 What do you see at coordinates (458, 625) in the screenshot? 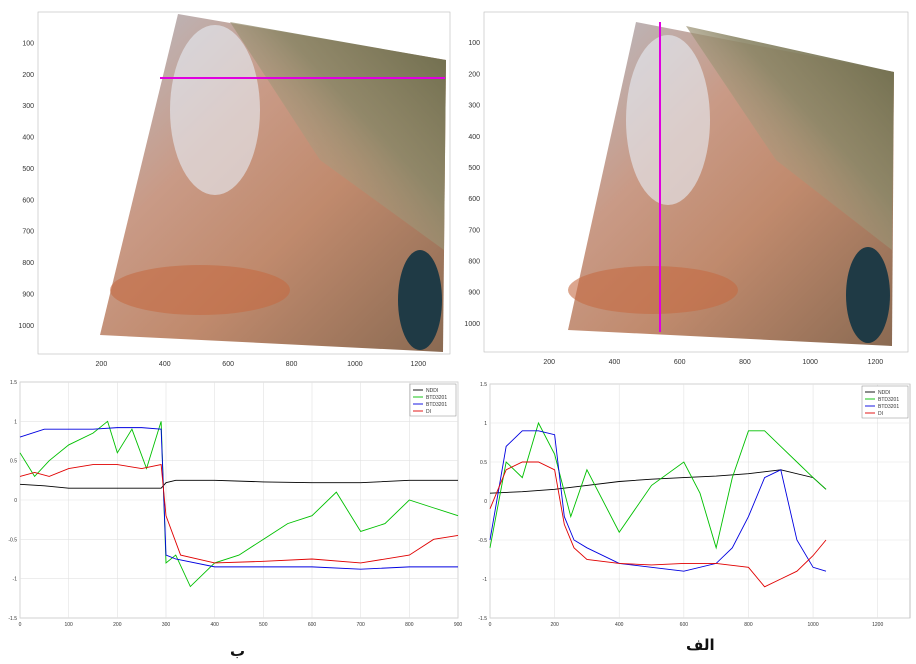
I see `x-tick-label: 900` at bounding box center [458, 625].